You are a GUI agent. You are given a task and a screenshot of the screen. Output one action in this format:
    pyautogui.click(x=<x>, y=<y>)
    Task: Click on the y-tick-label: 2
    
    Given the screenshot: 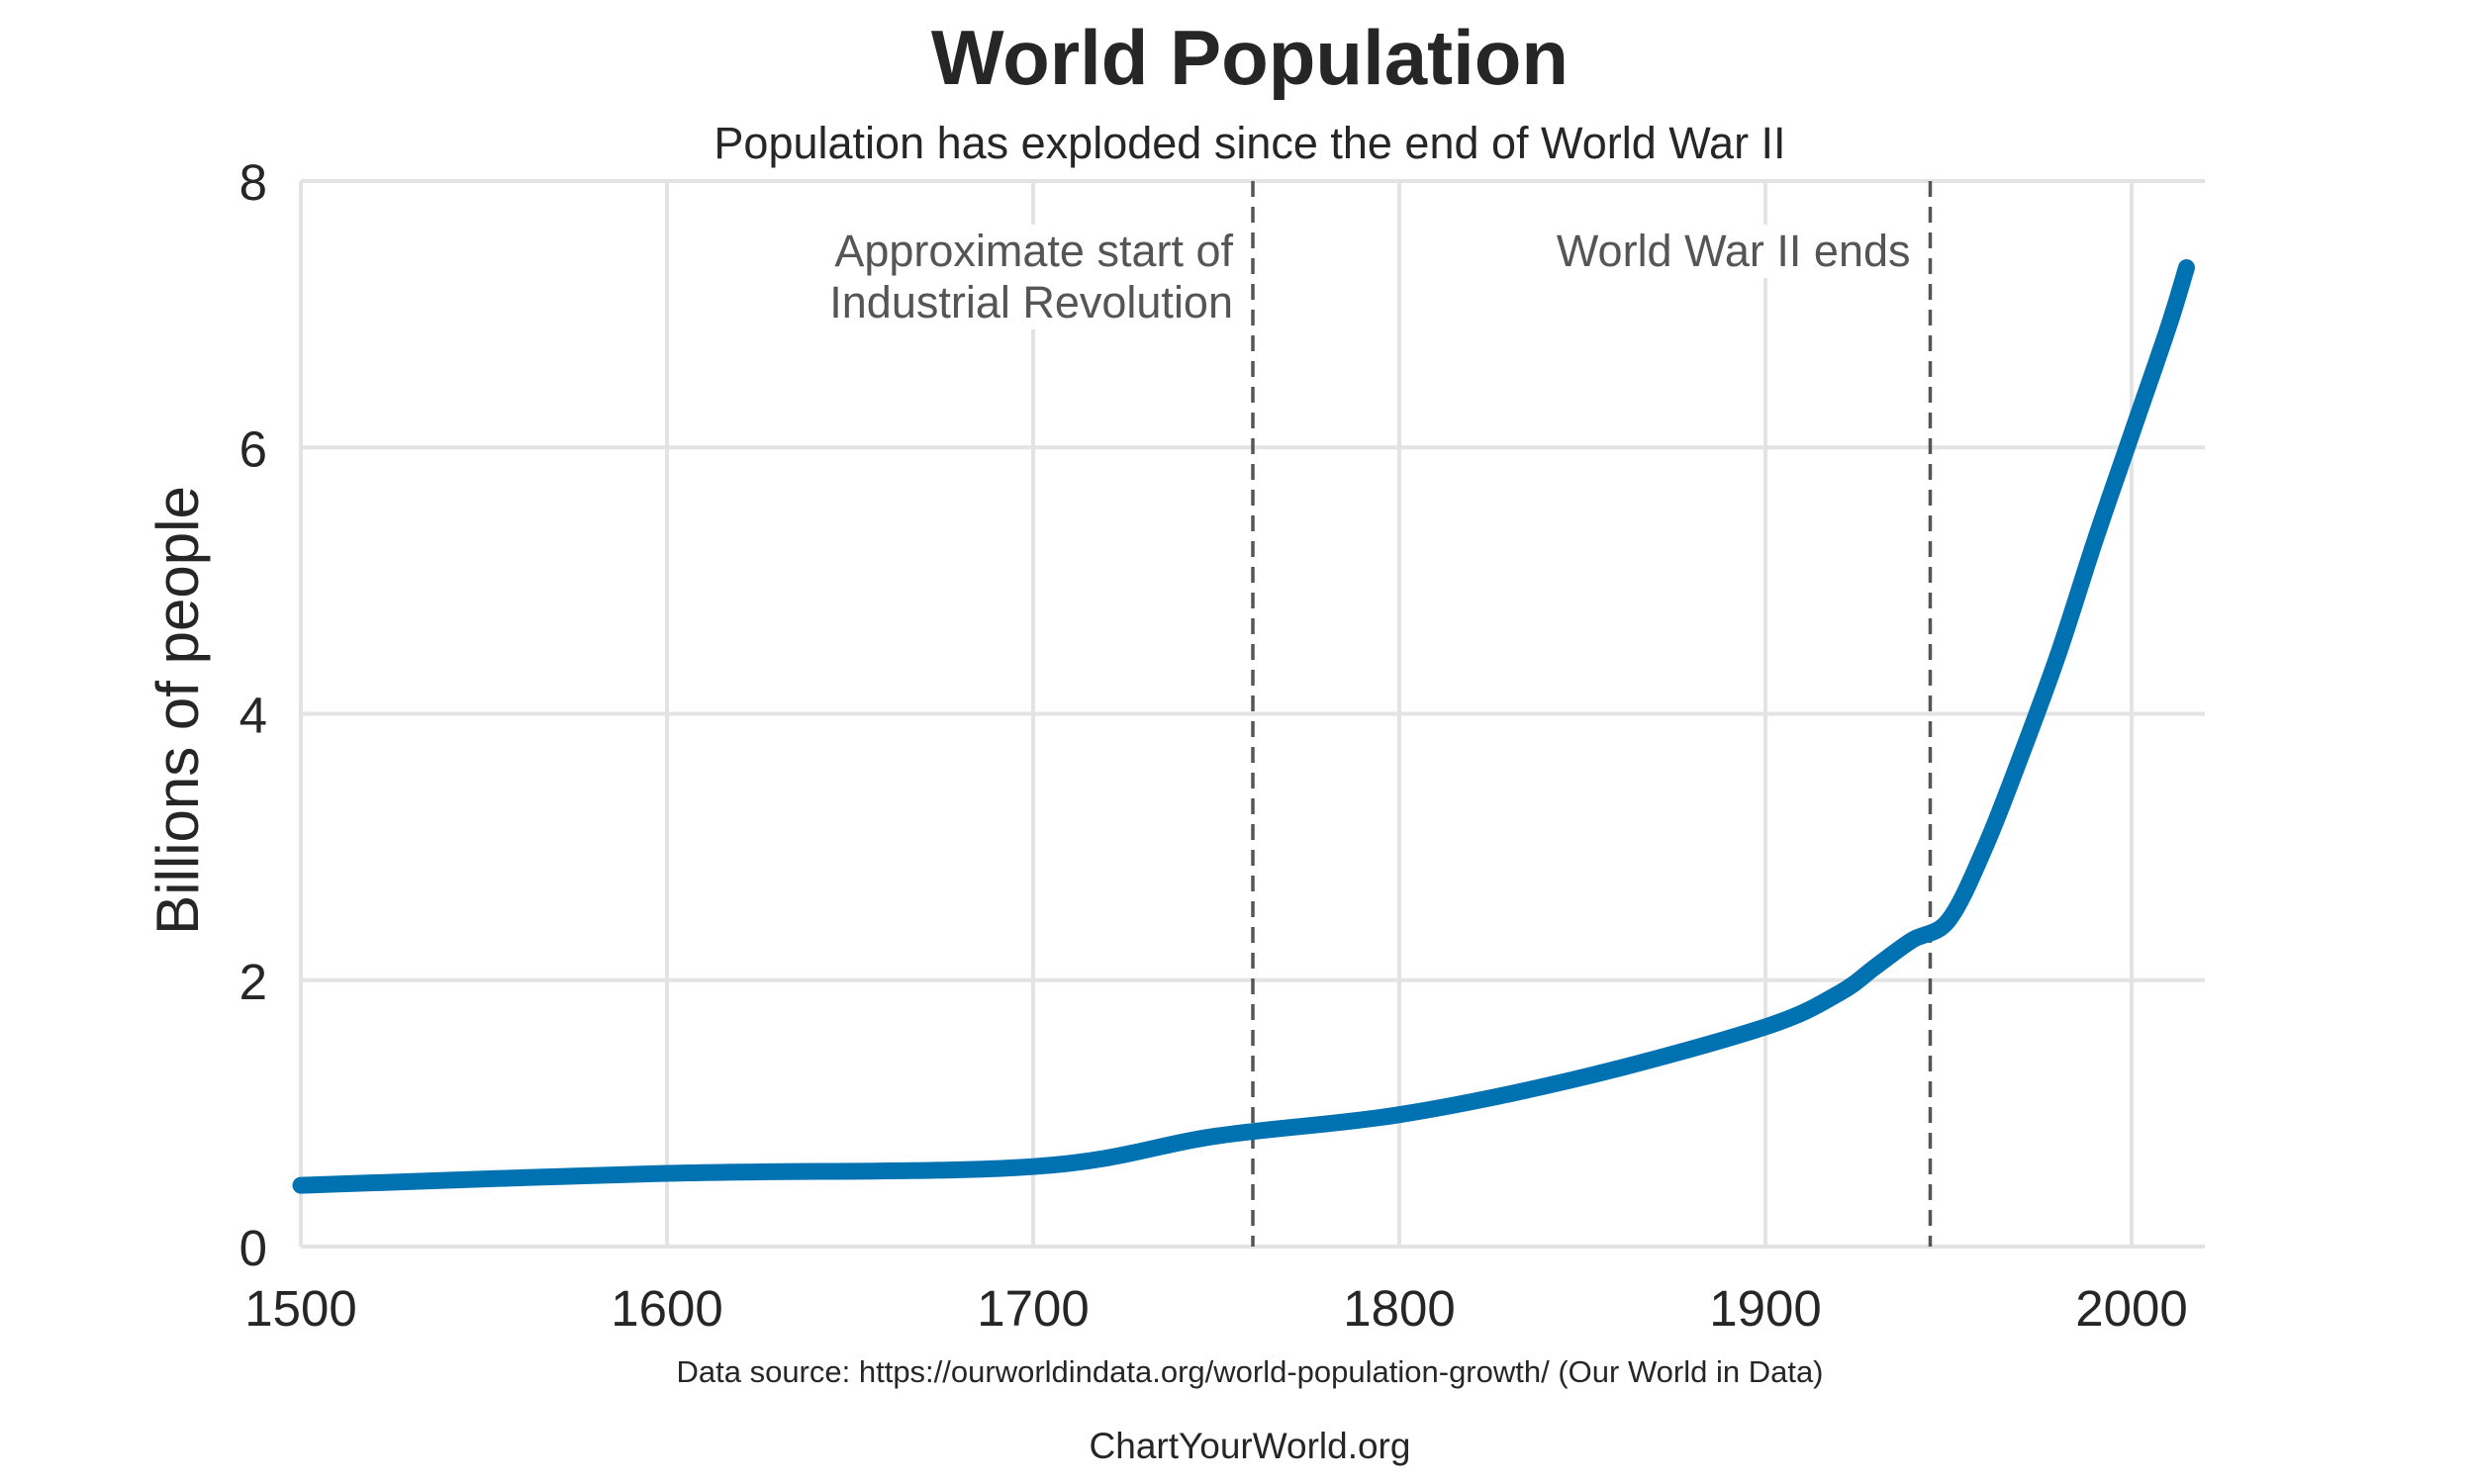 What is the action you would take?
    pyautogui.click(x=253, y=982)
    